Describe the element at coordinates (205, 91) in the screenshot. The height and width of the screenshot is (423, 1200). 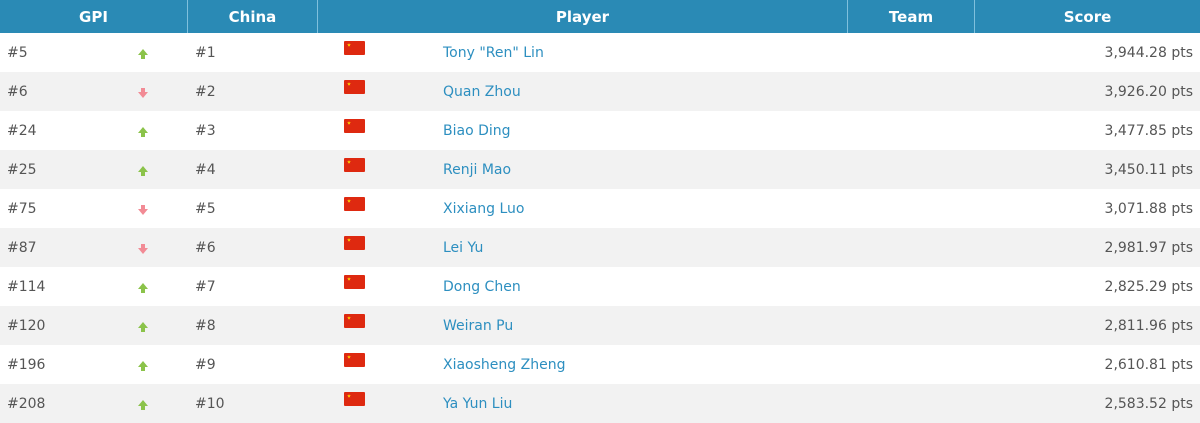
I see `china-rank: #2` at that location.